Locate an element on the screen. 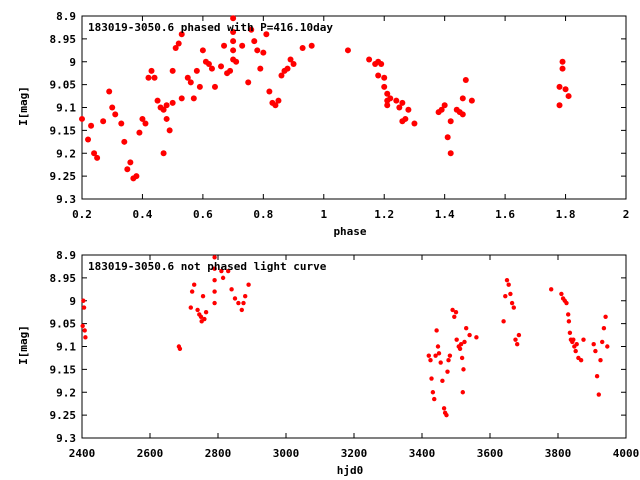  x-tick-label: 0.6 is located at coordinates (203, 214).